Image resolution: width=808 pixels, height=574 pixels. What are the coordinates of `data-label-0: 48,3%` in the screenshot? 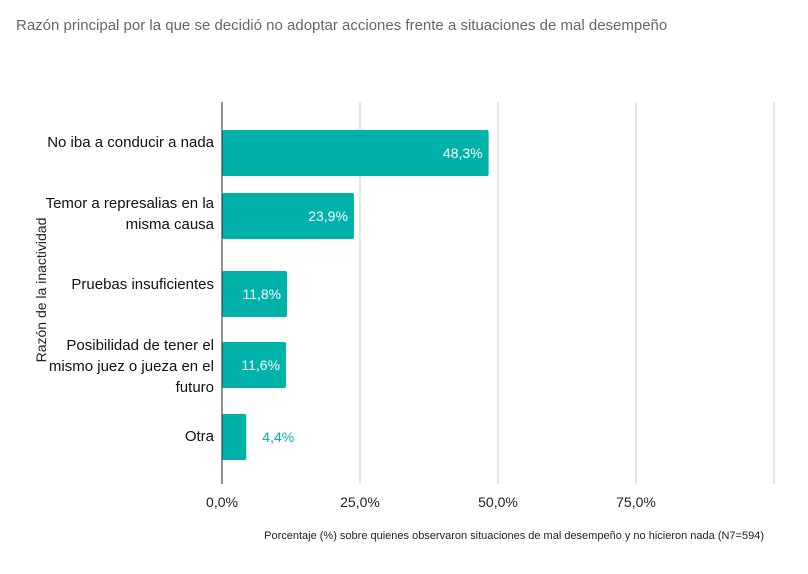 It's located at (463, 153).